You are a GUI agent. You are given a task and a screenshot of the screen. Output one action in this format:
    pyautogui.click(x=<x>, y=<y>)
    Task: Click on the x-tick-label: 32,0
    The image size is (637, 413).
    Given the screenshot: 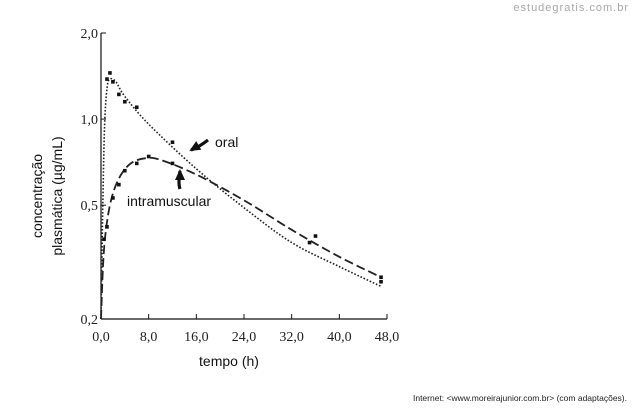 What is the action you would take?
    pyautogui.click(x=291, y=337)
    